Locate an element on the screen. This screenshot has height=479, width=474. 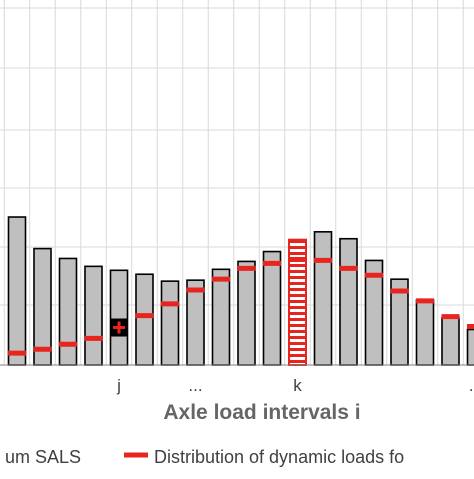
x-tick-label: j is located at coordinates (118, 385).